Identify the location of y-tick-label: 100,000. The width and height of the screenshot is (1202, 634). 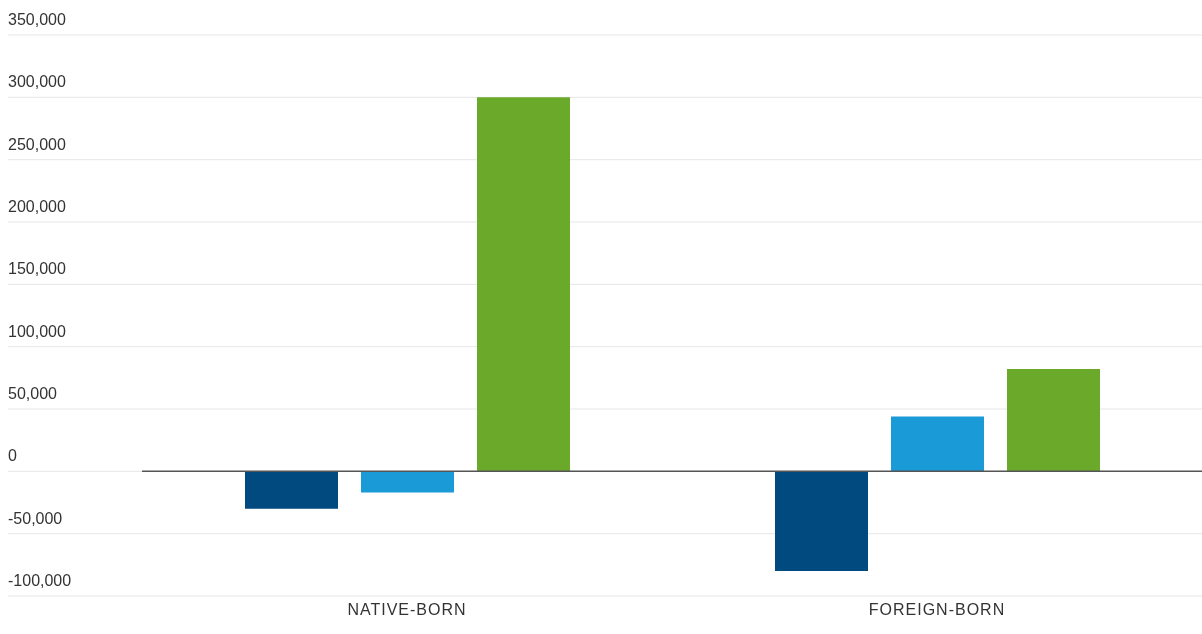
(37, 331).